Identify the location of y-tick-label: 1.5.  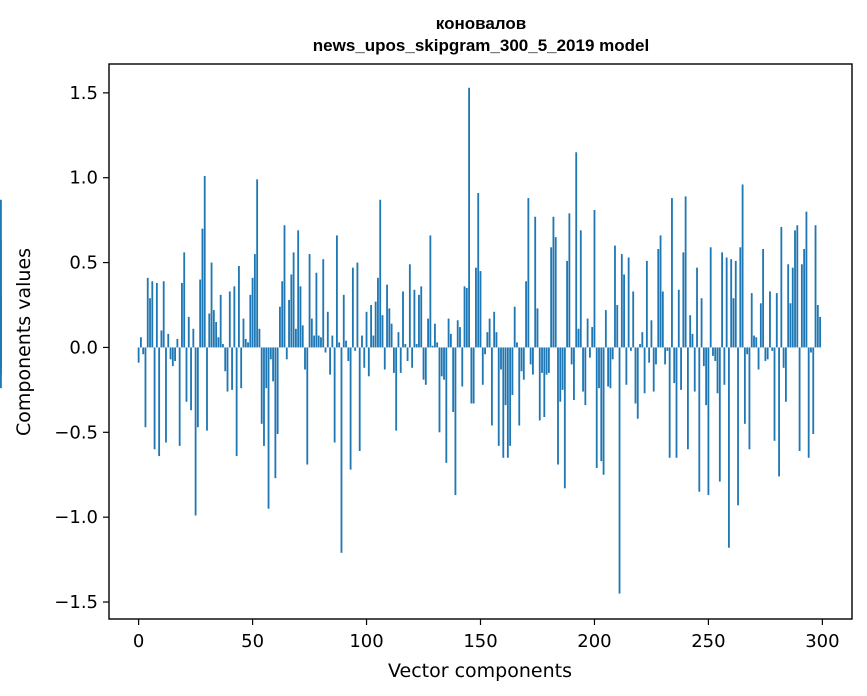
(83, 93).